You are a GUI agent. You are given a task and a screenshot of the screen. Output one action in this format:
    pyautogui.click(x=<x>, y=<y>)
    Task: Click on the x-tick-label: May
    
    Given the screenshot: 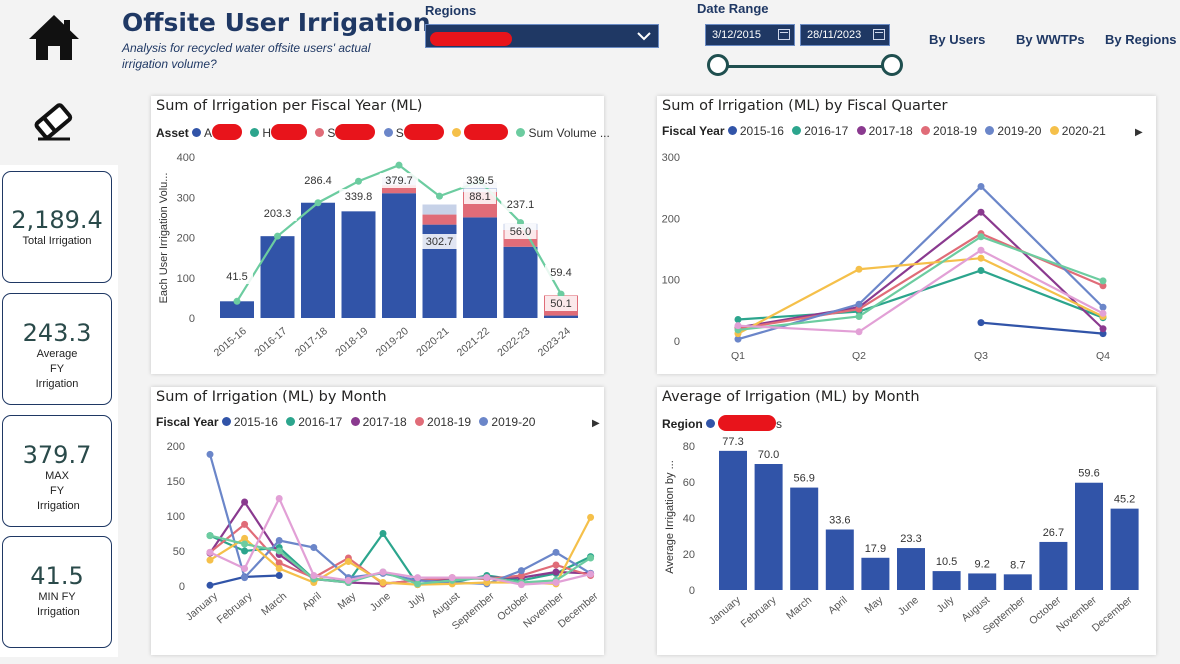 What is the action you would take?
    pyautogui.click(x=346, y=601)
    